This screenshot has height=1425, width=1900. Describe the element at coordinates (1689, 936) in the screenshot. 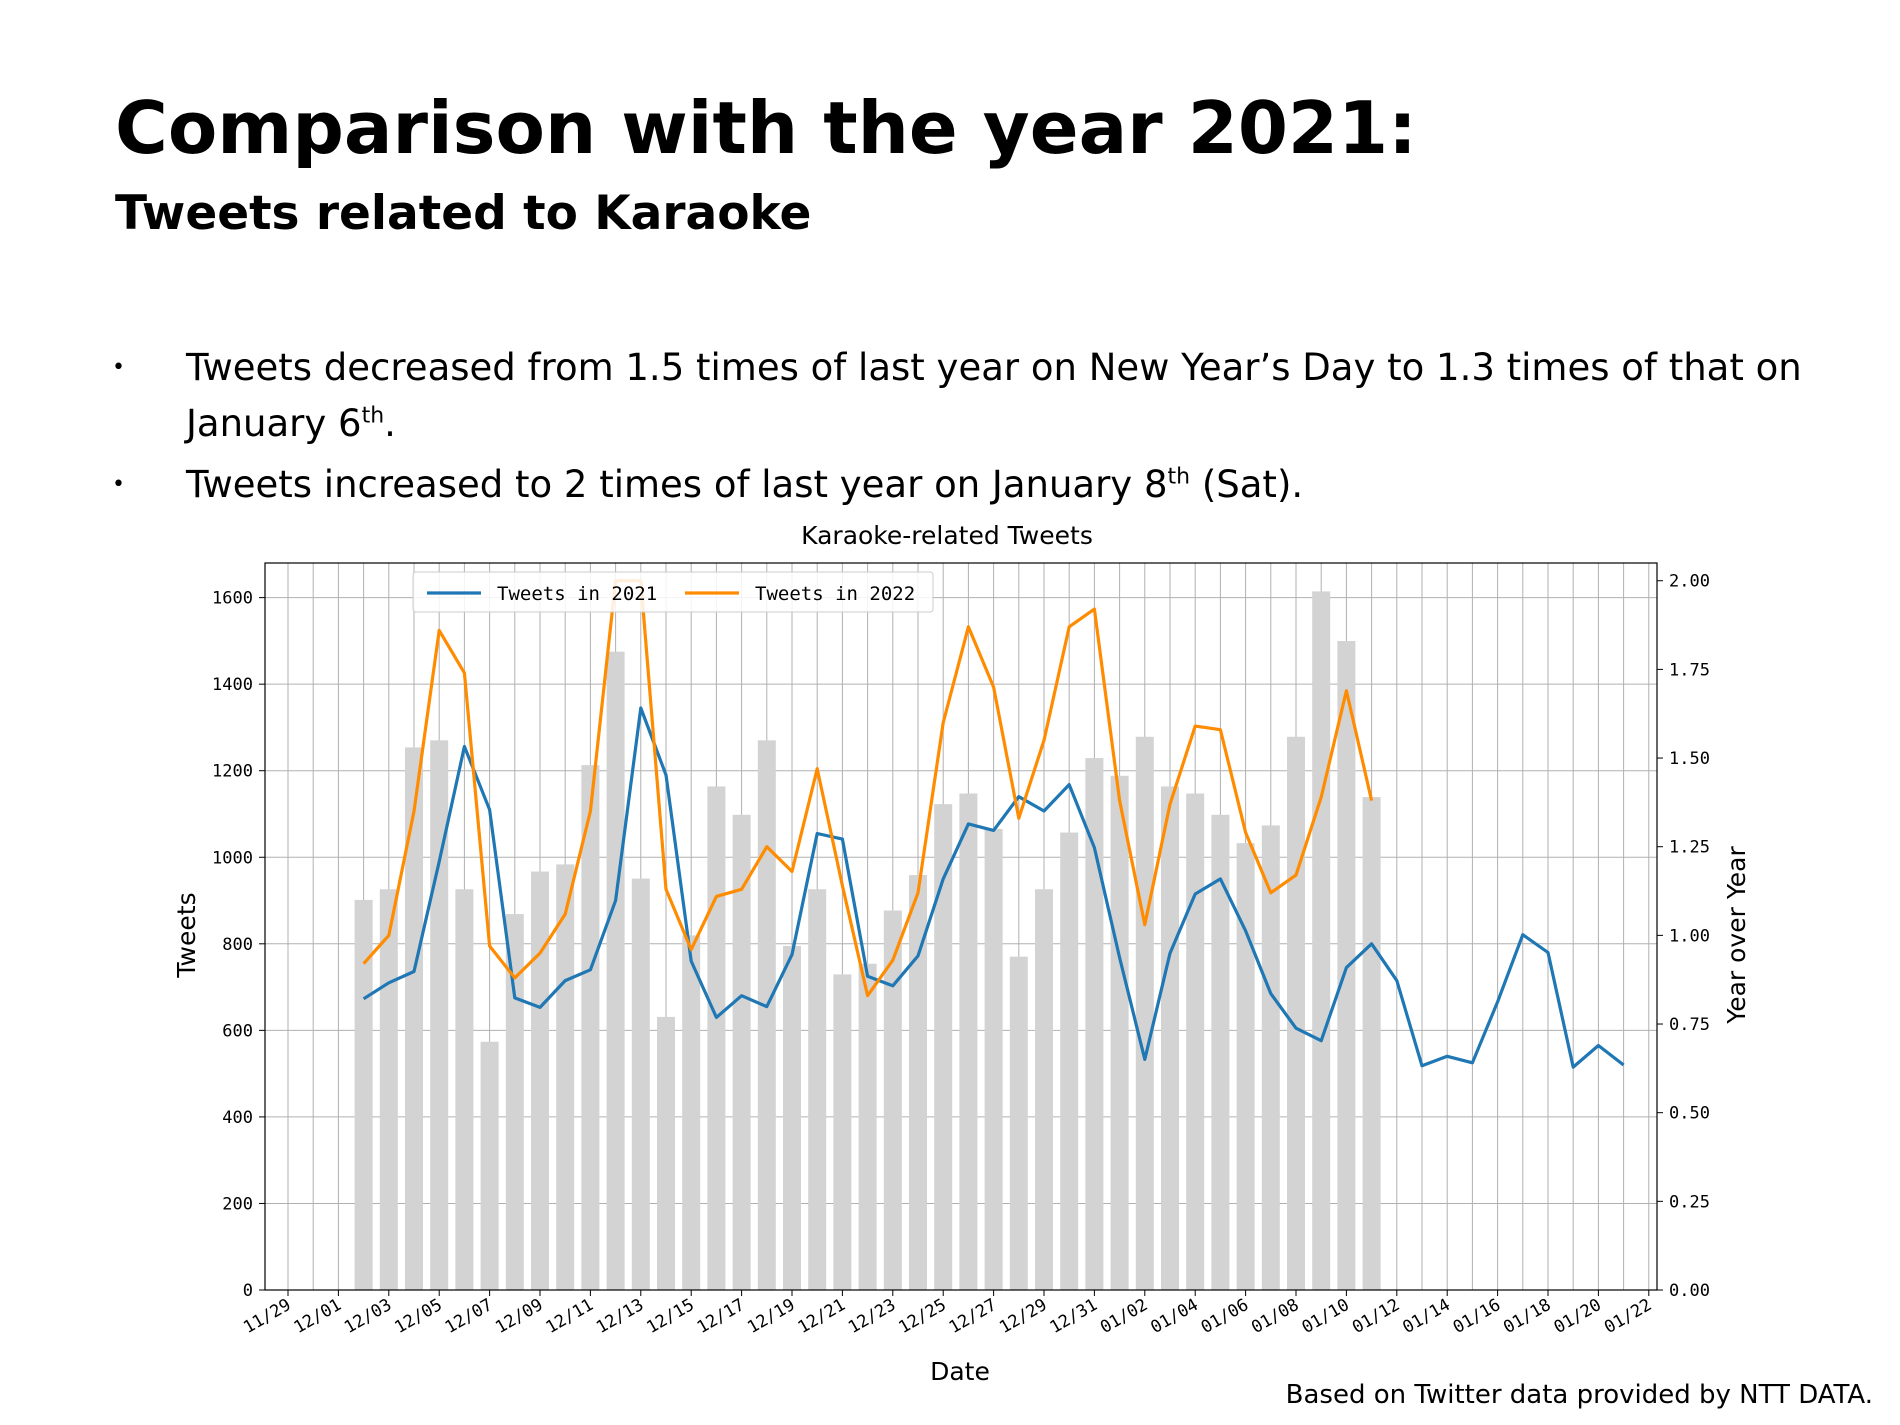

I see `y-right-tick-label: 1.00` at that location.